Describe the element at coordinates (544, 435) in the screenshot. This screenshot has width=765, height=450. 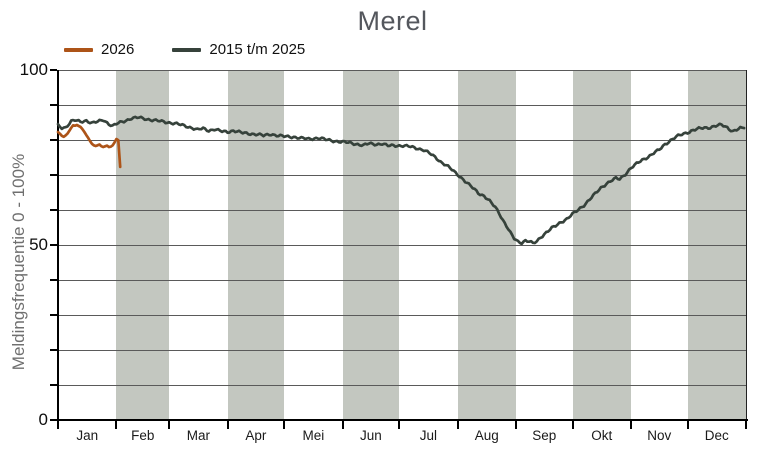
I see `x-label-Sep: Sep` at that location.